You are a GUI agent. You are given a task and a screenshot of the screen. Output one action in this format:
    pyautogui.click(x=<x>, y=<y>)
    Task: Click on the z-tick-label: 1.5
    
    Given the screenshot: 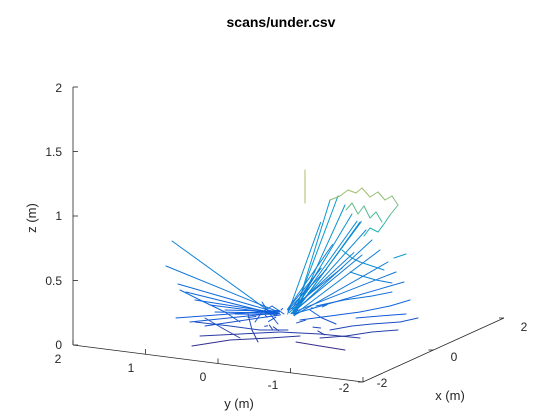 What is the action you would take?
    pyautogui.click(x=53, y=152)
    